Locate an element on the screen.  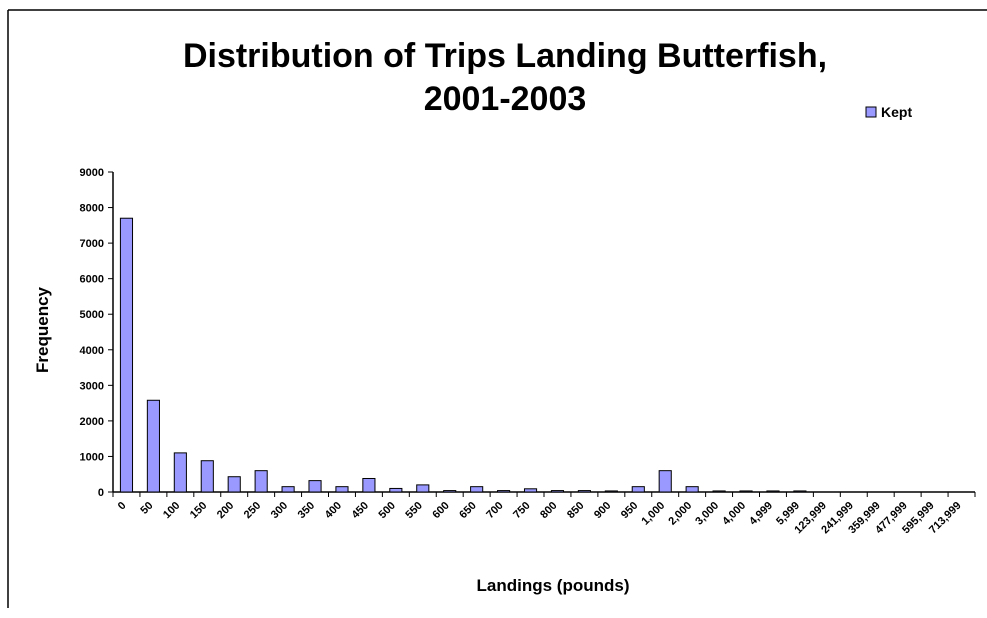
x-tick-label: 800 is located at coordinates (548, 510).